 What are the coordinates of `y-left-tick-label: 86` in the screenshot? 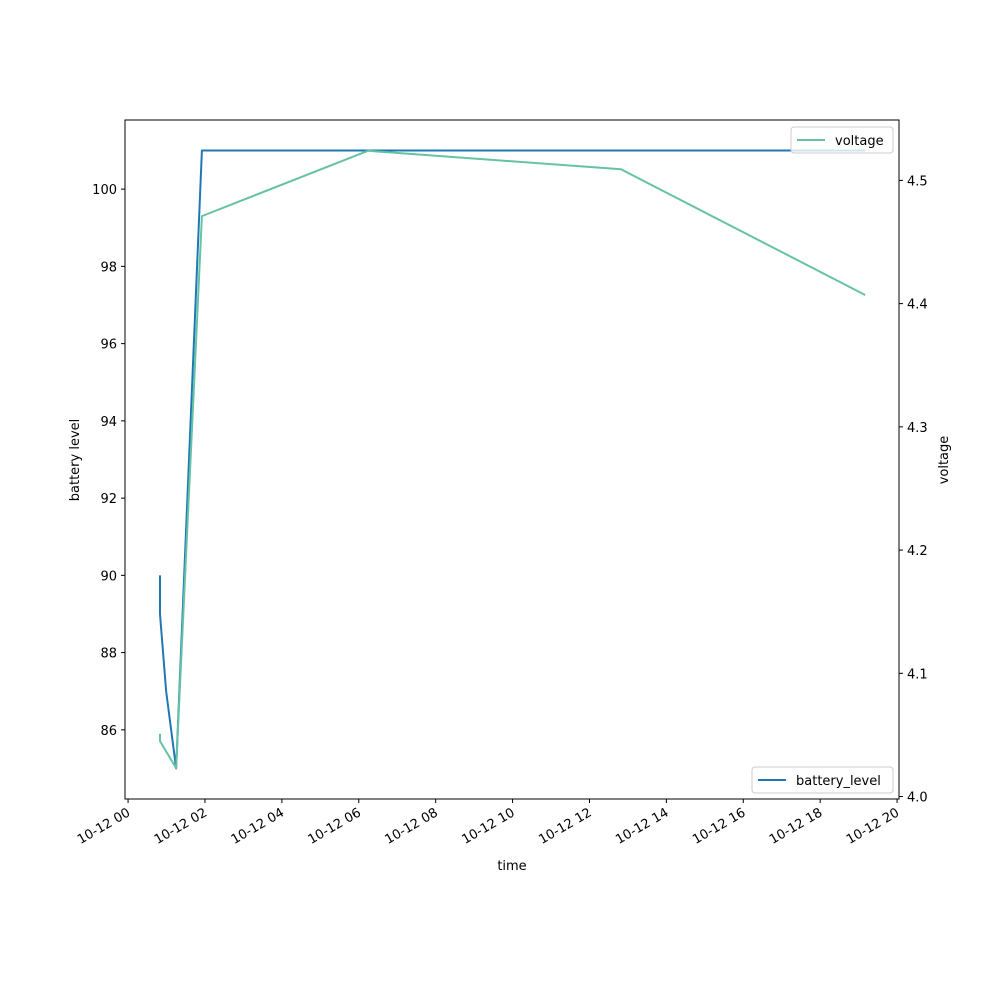 It's located at (108, 731).